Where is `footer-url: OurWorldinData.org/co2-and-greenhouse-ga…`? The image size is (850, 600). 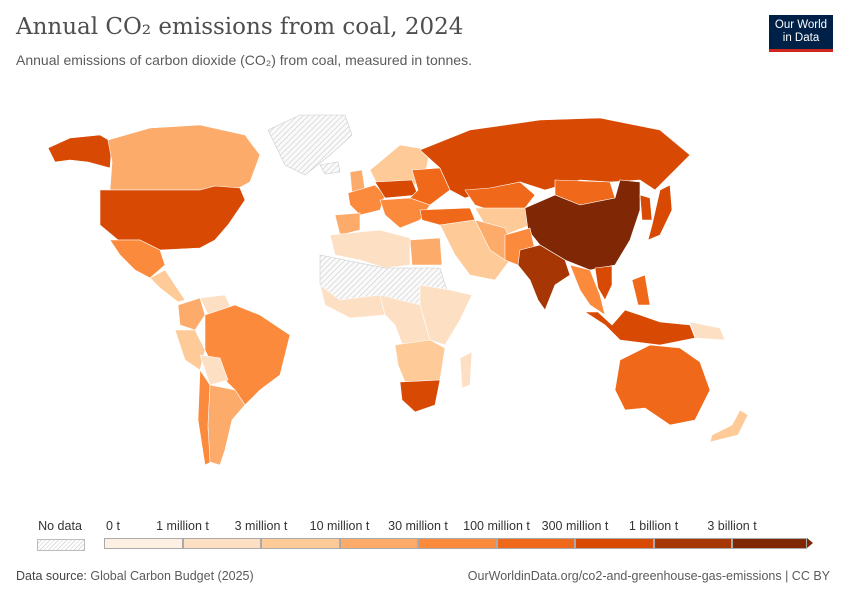
footer-url: OurWorldinData.org/co2-and-greenhouse-ga… is located at coordinates (648, 576).